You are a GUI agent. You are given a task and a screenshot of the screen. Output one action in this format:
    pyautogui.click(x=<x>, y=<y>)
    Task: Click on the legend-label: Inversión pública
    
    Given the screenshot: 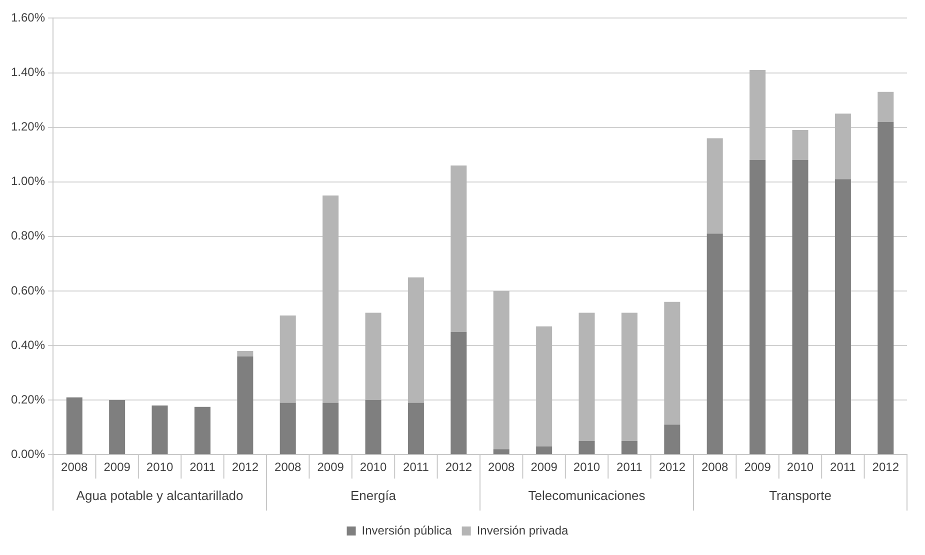 What is the action you would take?
    pyautogui.click(x=407, y=530)
    